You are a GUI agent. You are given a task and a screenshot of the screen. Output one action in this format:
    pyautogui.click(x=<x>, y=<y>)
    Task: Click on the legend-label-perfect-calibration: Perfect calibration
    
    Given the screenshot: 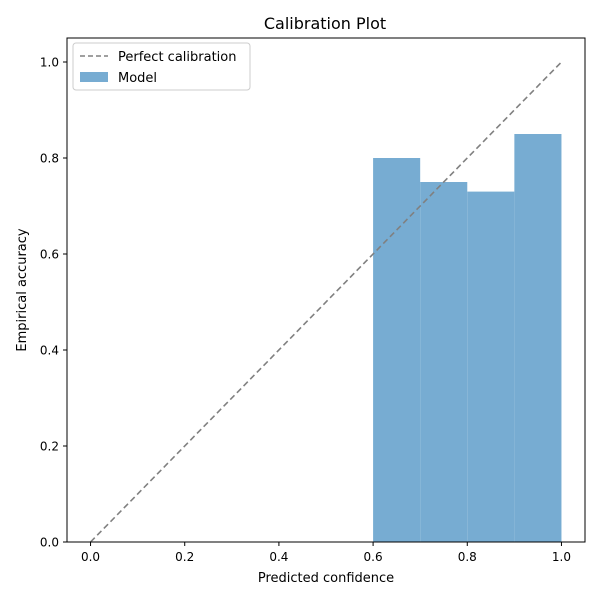 What is the action you would take?
    pyautogui.click(x=177, y=57)
    